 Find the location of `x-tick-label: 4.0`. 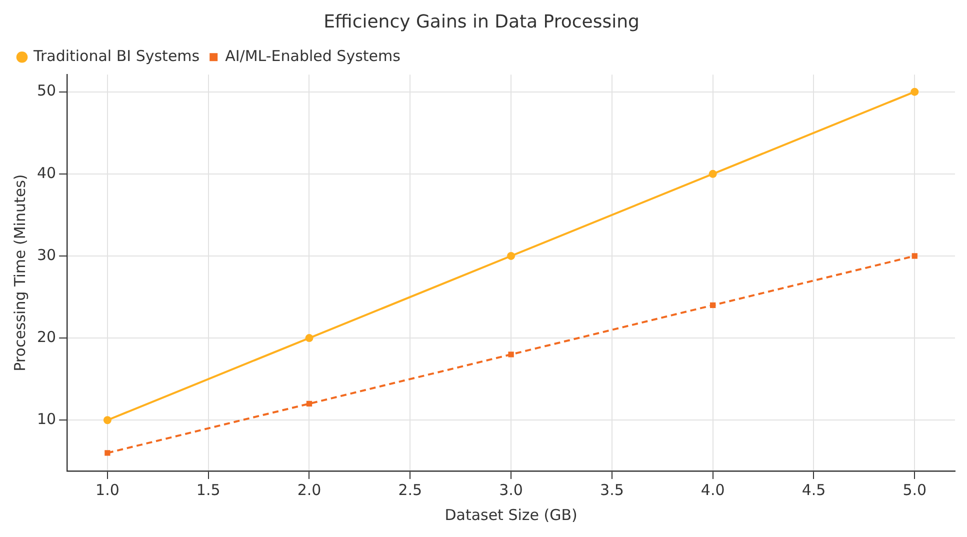

x-tick-label: 4.0 is located at coordinates (712, 489).